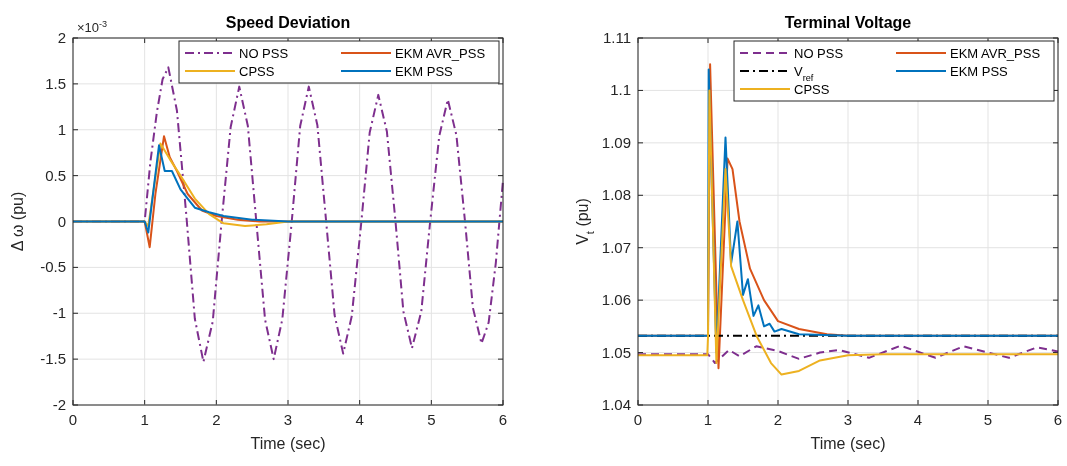 The image size is (1067, 466). Describe the element at coordinates (53, 359) in the screenshot. I see `y-tick-label: -1.5` at that location.